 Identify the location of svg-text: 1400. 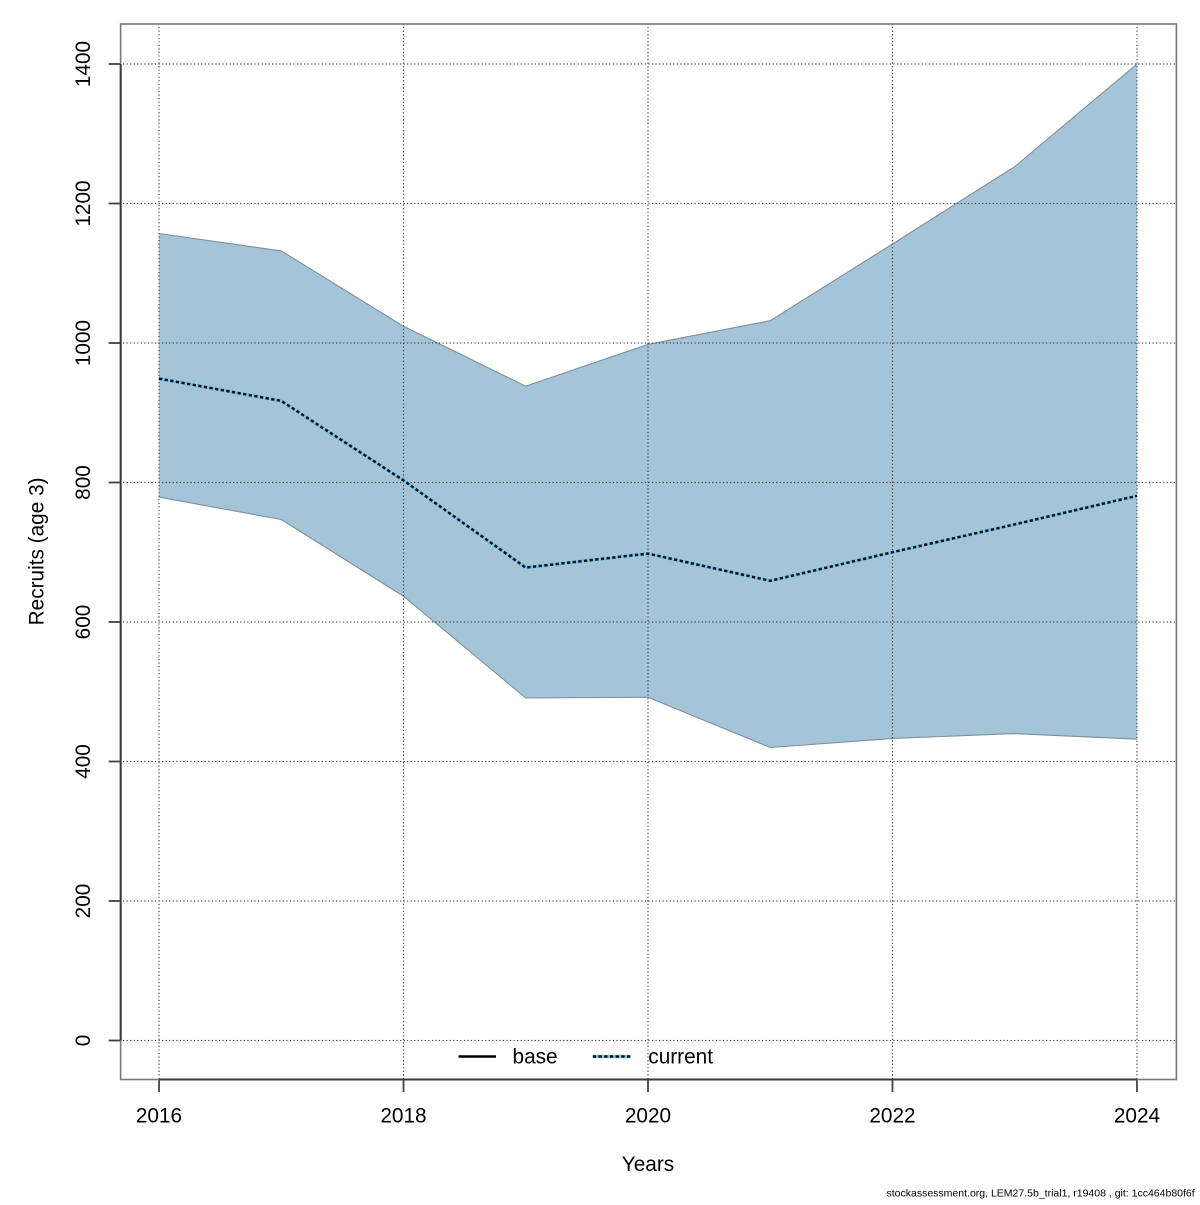
(83, 64).